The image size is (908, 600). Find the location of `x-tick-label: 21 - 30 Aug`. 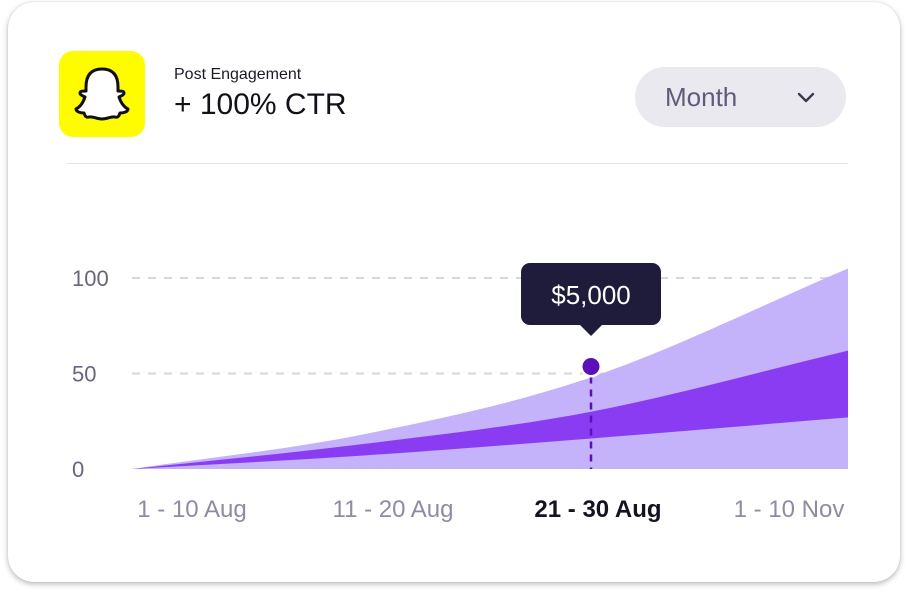

x-tick-label: 21 - 30 Aug is located at coordinates (597, 509).